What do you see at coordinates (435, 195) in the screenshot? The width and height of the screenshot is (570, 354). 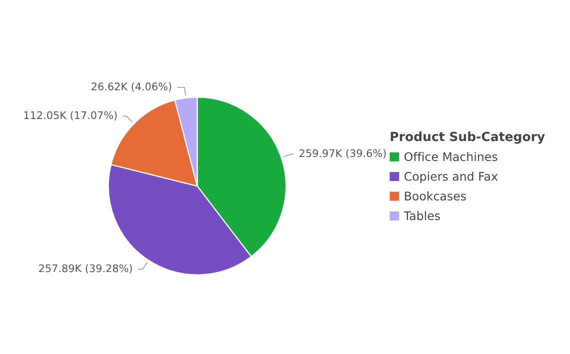 I see `legend-label: Bookcases` at bounding box center [435, 195].